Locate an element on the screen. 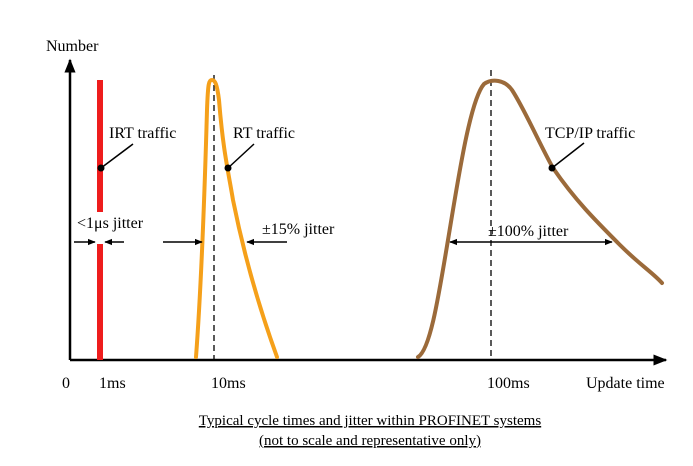  rt-curve is located at coordinates (236, 218).